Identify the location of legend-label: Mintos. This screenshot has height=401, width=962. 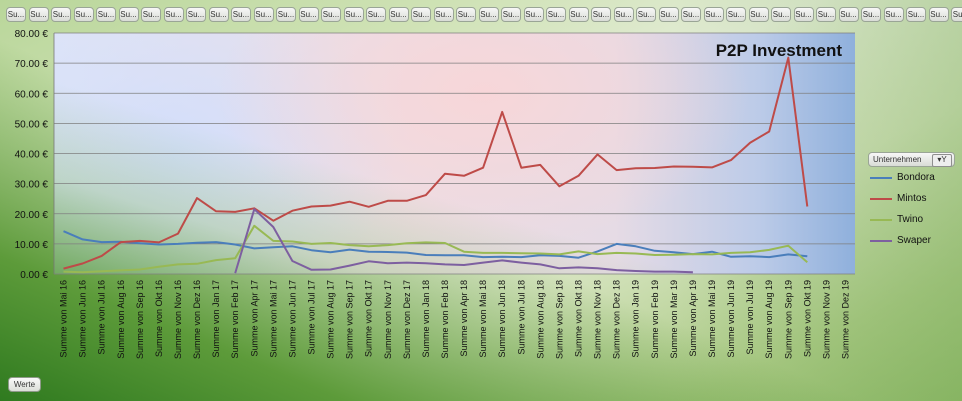
(912, 198).